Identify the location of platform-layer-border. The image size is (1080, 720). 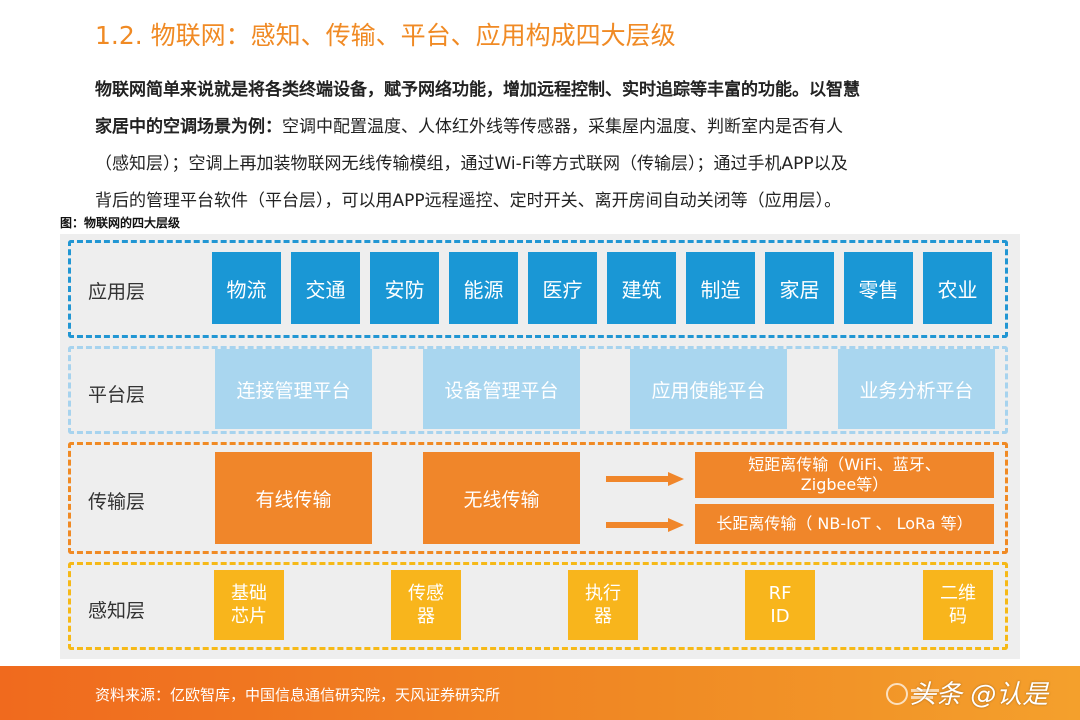
(538, 390).